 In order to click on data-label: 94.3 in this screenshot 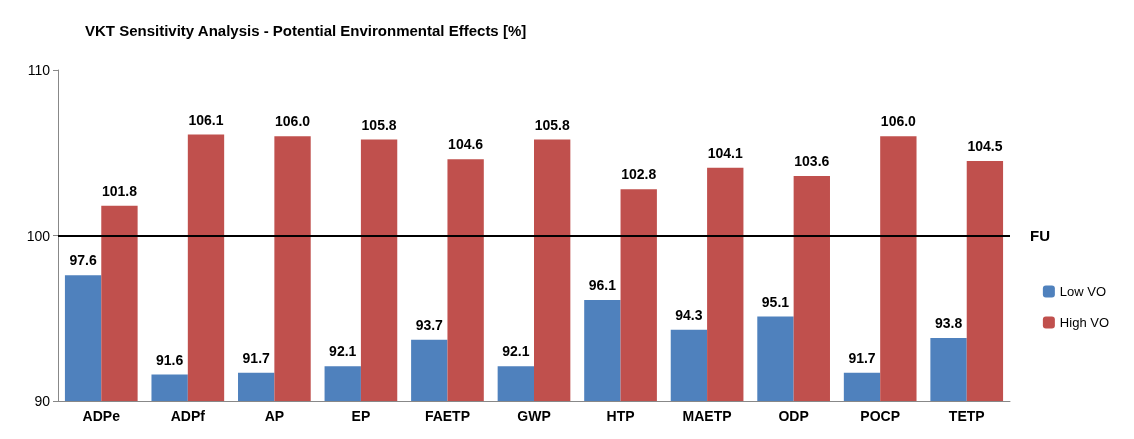, I will do `click(689, 314)`.